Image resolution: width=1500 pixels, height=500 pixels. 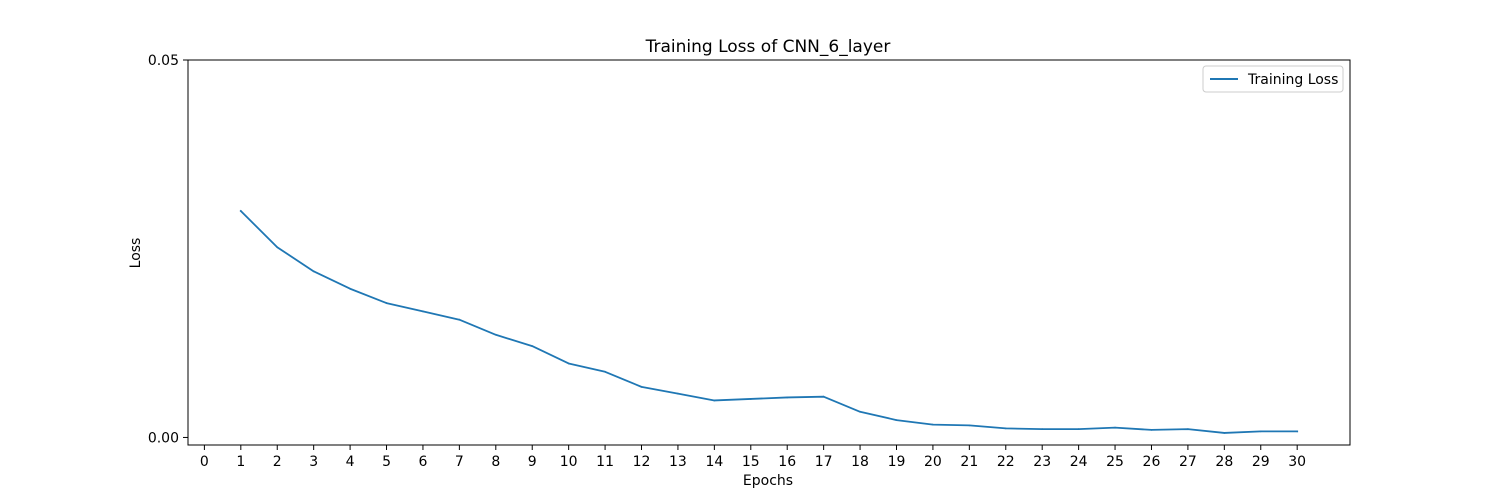 I want to click on legend-box, so click(x=1273, y=79).